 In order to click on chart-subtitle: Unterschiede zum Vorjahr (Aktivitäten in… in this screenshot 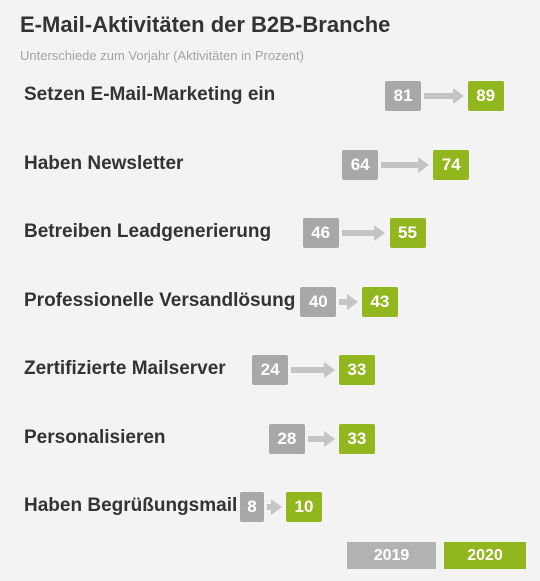, I will do `click(162, 55)`.